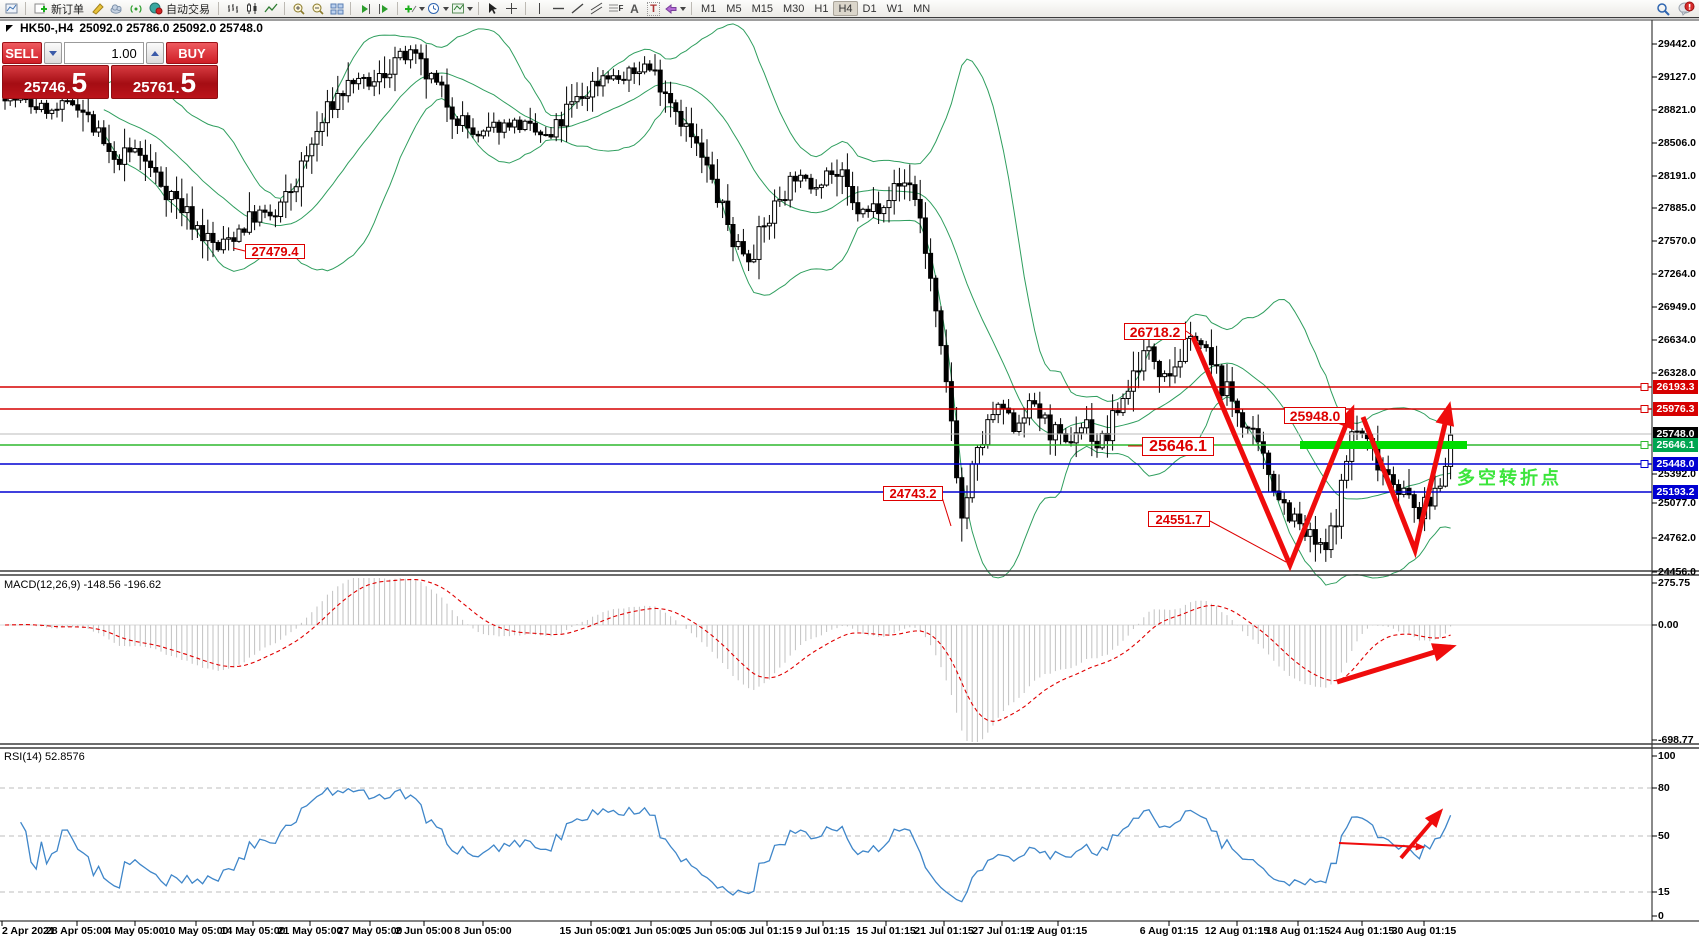 The width and height of the screenshot is (1699, 939). Describe the element at coordinates (336, 8) in the screenshot. I see `tile-windows-icon` at that location.